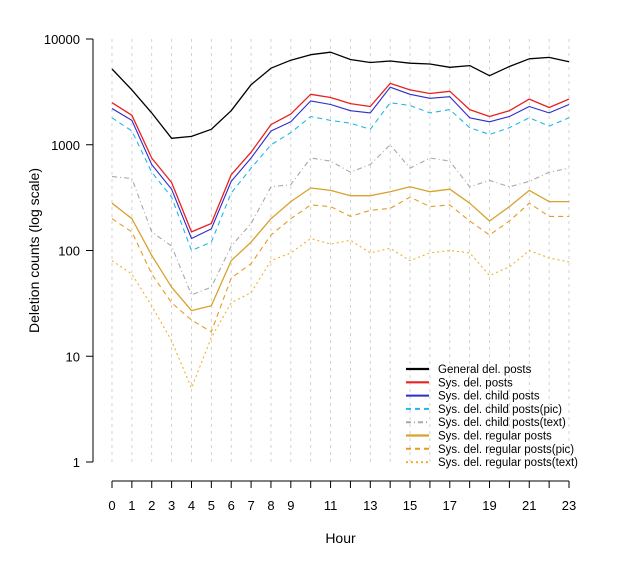 This screenshot has width=625, height=578. What do you see at coordinates (502, 423) in the screenshot?
I see `legend-label: Sys. del. child posts(text)` at bounding box center [502, 423].